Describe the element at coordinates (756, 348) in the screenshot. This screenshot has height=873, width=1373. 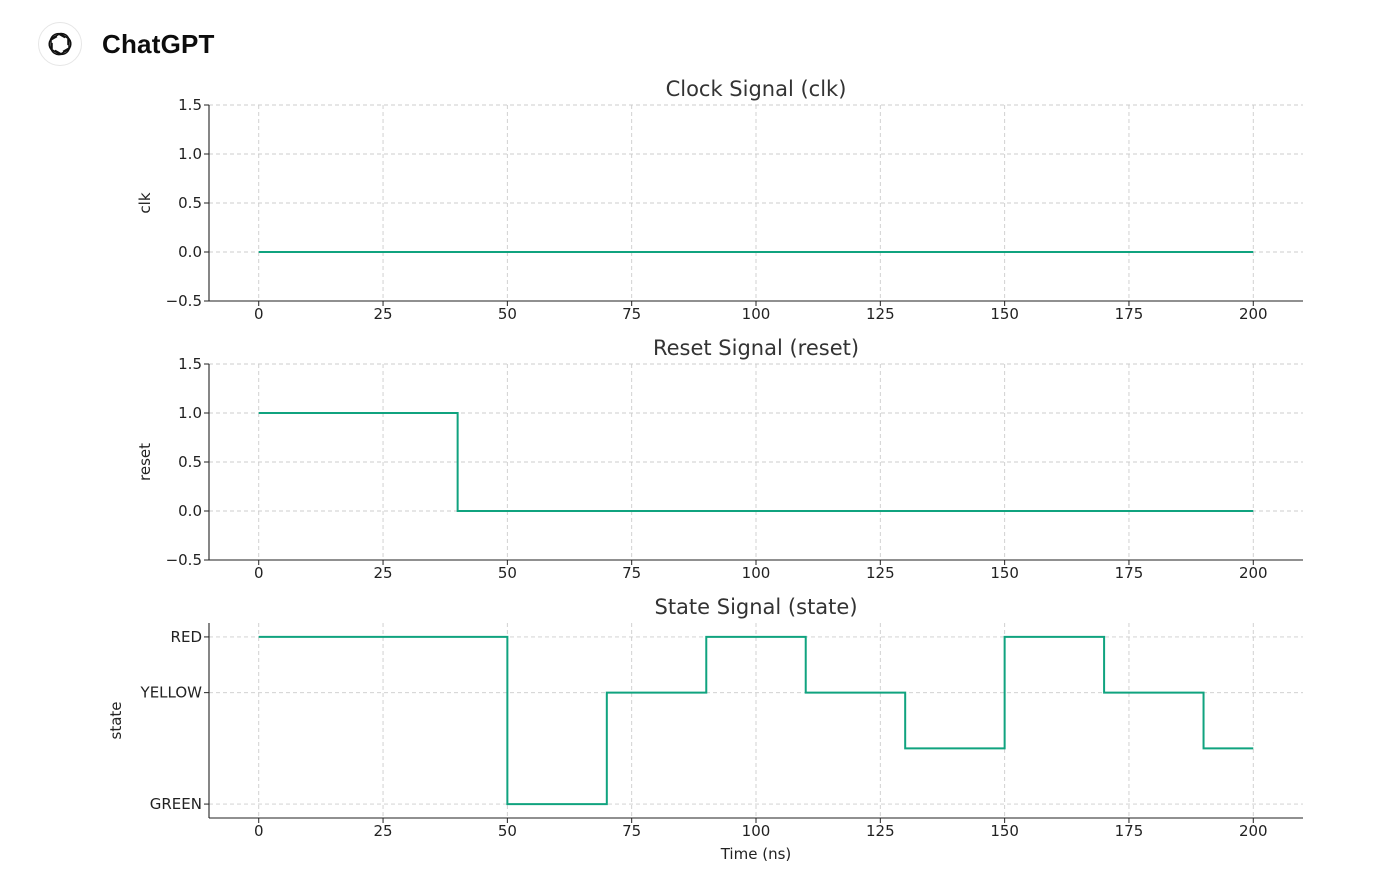
I see `chart-title: Reset Signal (reset)` at that location.